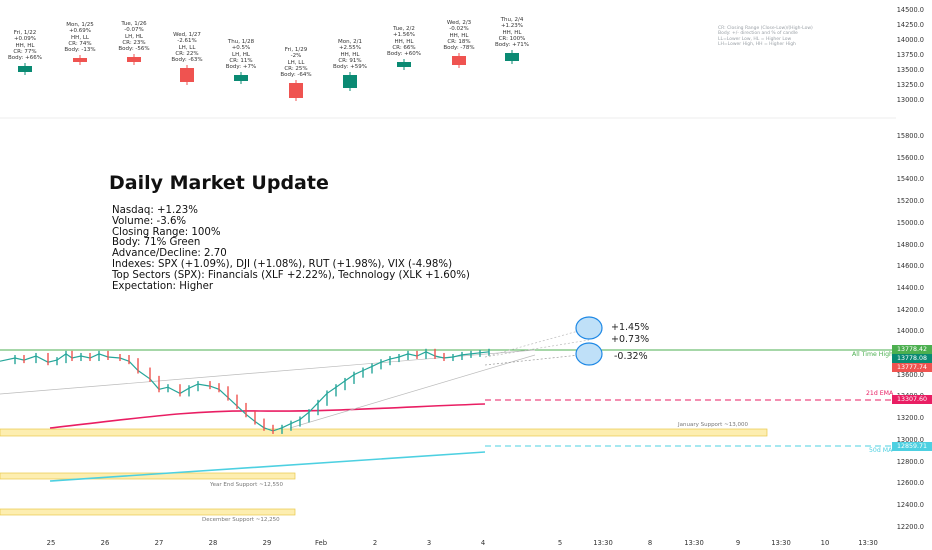  Describe the element at coordinates (187, 35) in the screenshot. I see `candle-stat-line: Wed, 1/27` at that location.